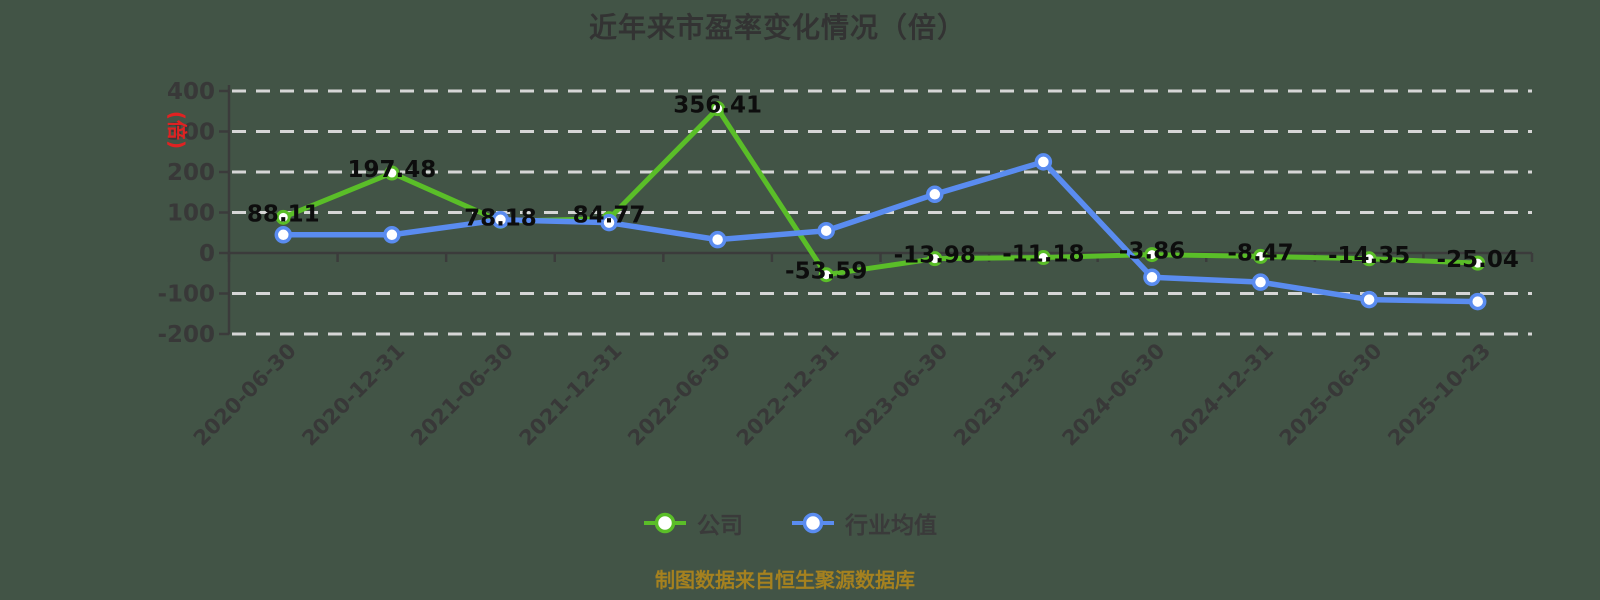 The height and width of the screenshot is (600, 1600). Describe the element at coordinates (353, 395) in the screenshot. I see `x-tick-label: 2020-12-31` at that location.